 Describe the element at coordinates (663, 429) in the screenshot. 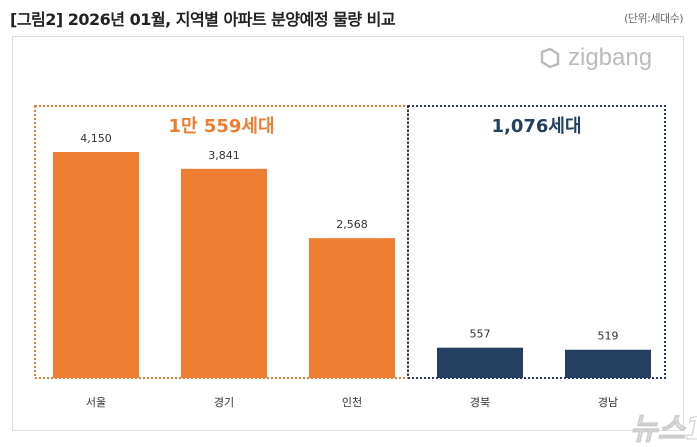

I see `news1-watermark: 뉴스1` at that location.